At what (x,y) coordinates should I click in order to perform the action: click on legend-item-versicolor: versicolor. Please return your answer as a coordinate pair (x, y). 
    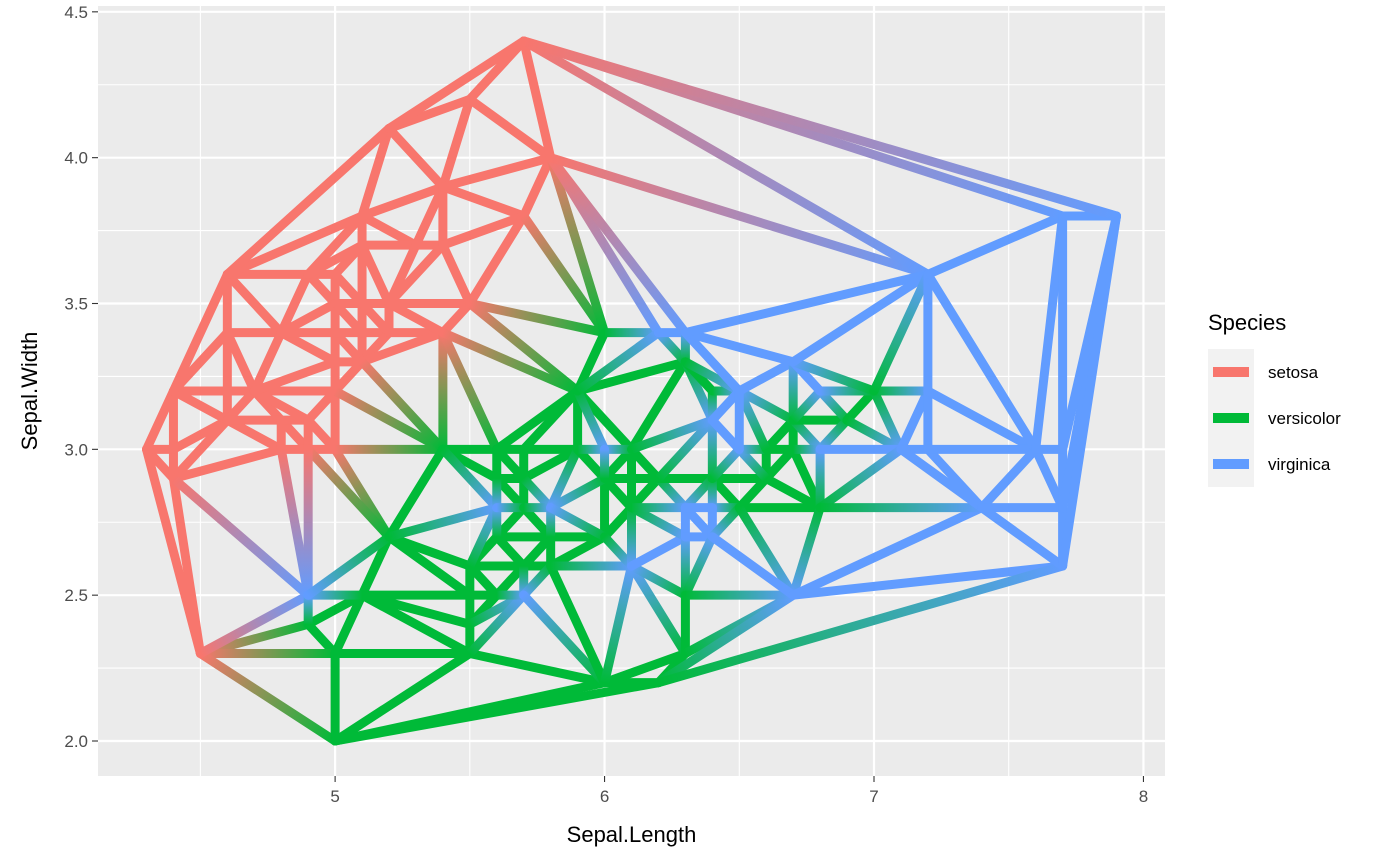
    Looking at the image, I should click on (1274, 418).